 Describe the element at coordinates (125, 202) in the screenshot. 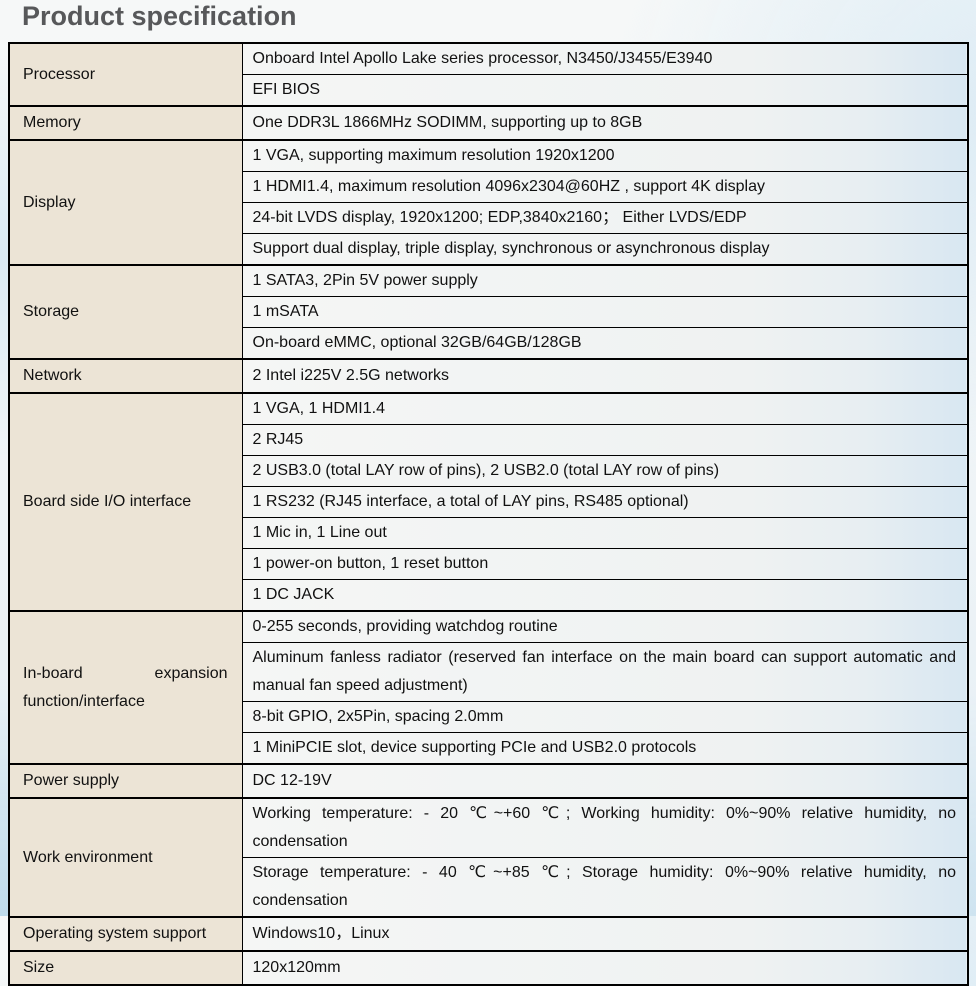

I see `spec-category-cell: Display` at that location.